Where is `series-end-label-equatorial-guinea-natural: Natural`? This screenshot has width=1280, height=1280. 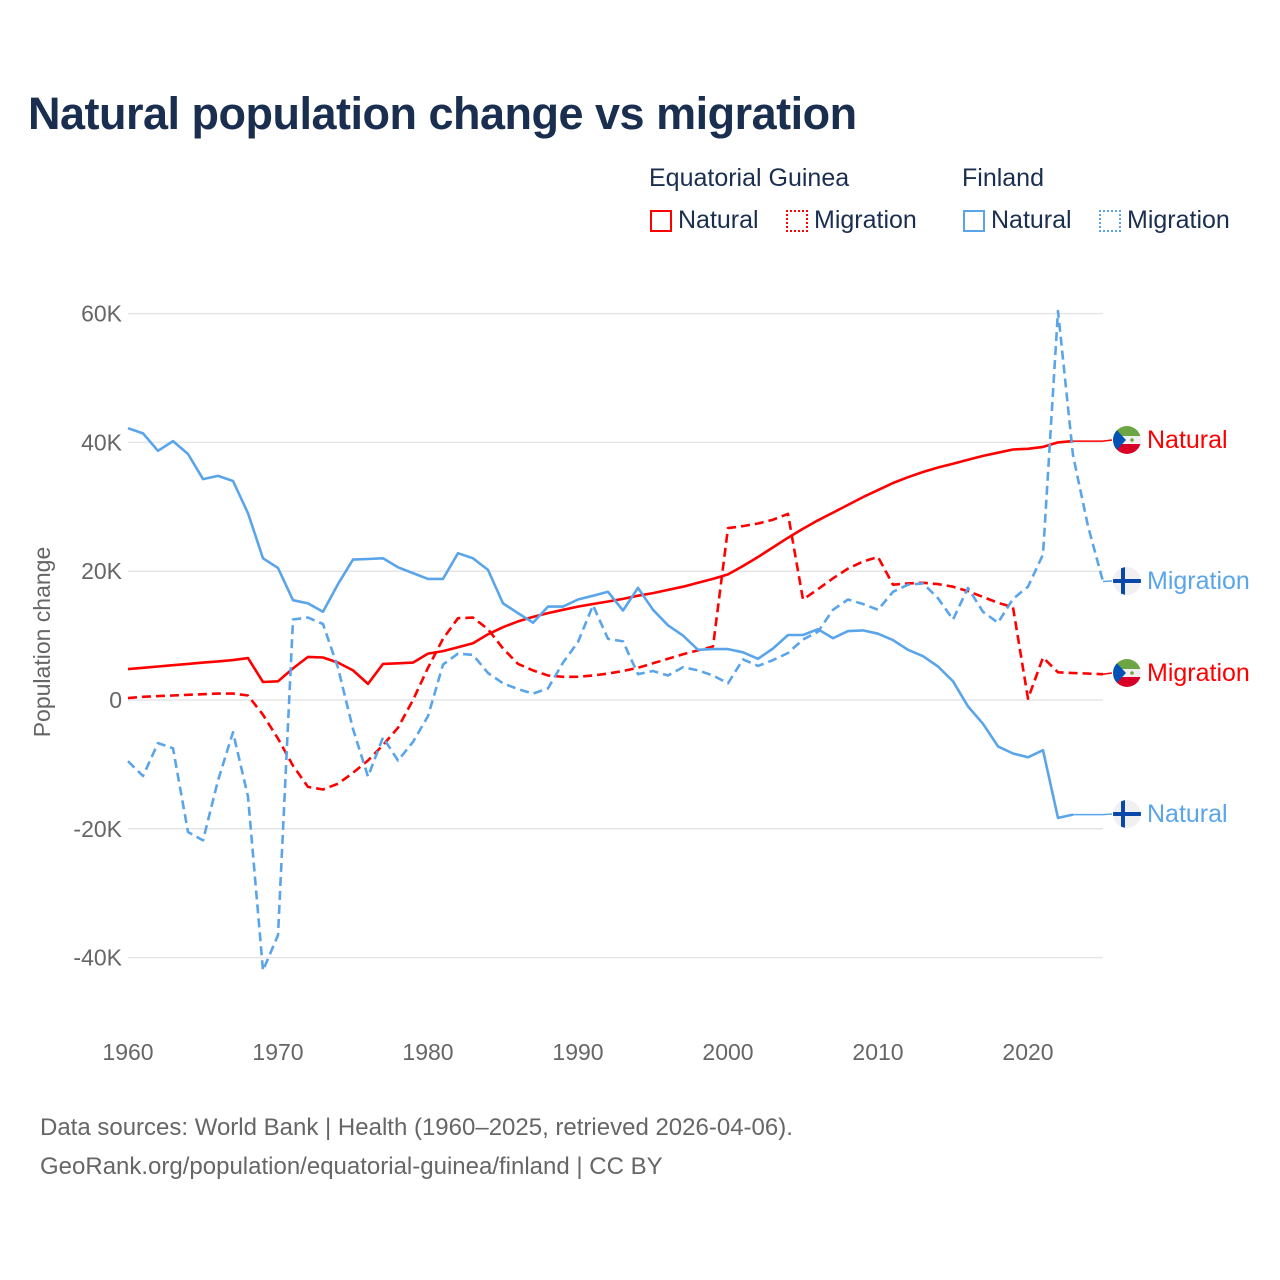 series-end-label-equatorial-guinea-natural: Natural is located at coordinates (1187, 440).